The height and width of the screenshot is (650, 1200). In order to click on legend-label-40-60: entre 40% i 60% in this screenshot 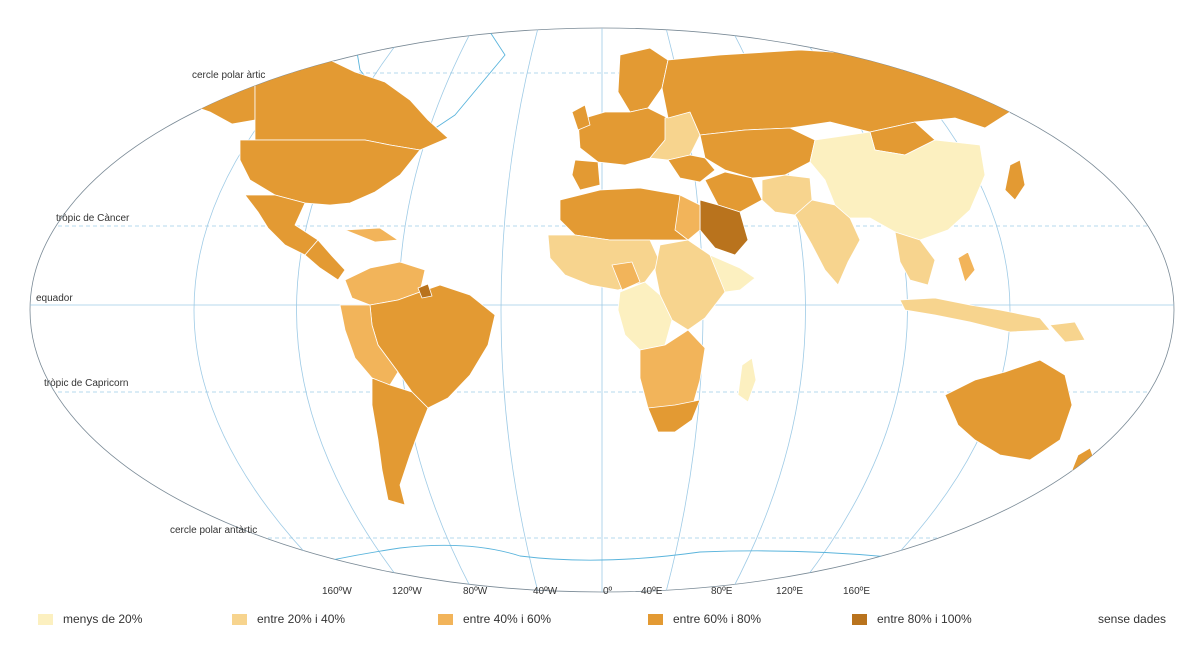, I will do `click(507, 619)`.